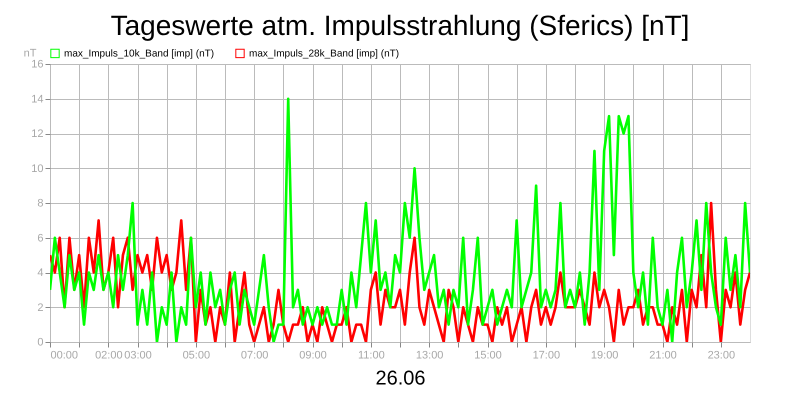  What do you see at coordinates (663, 356) in the screenshot?
I see `x-tick-label: 21:00` at bounding box center [663, 356].